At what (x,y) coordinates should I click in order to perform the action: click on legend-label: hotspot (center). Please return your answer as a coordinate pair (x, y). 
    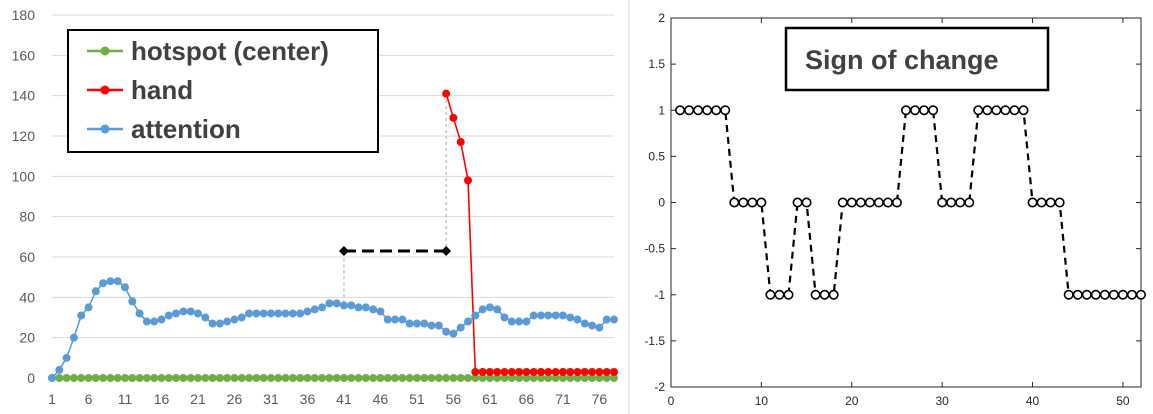
    Looking at the image, I should click on (230, 51).